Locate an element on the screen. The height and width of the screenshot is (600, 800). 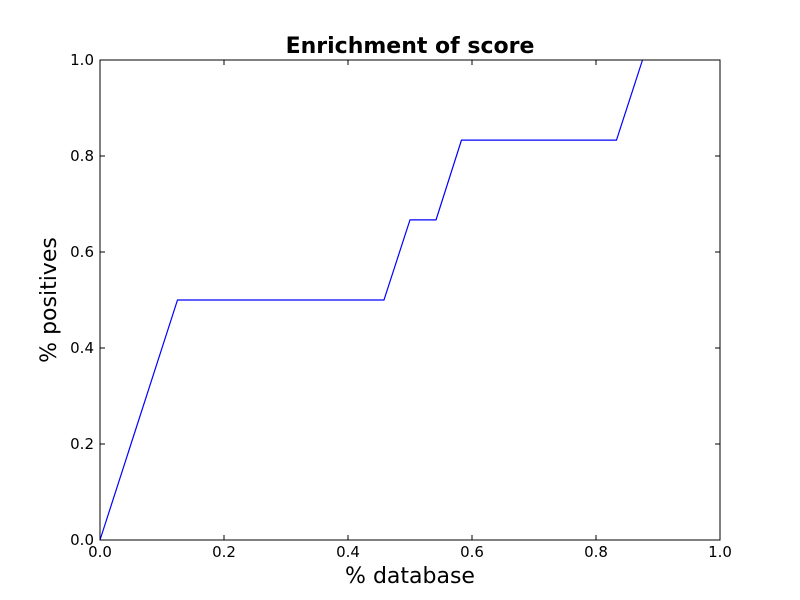
y-tick-label: 0.2 is located at coordinates (82, 444).